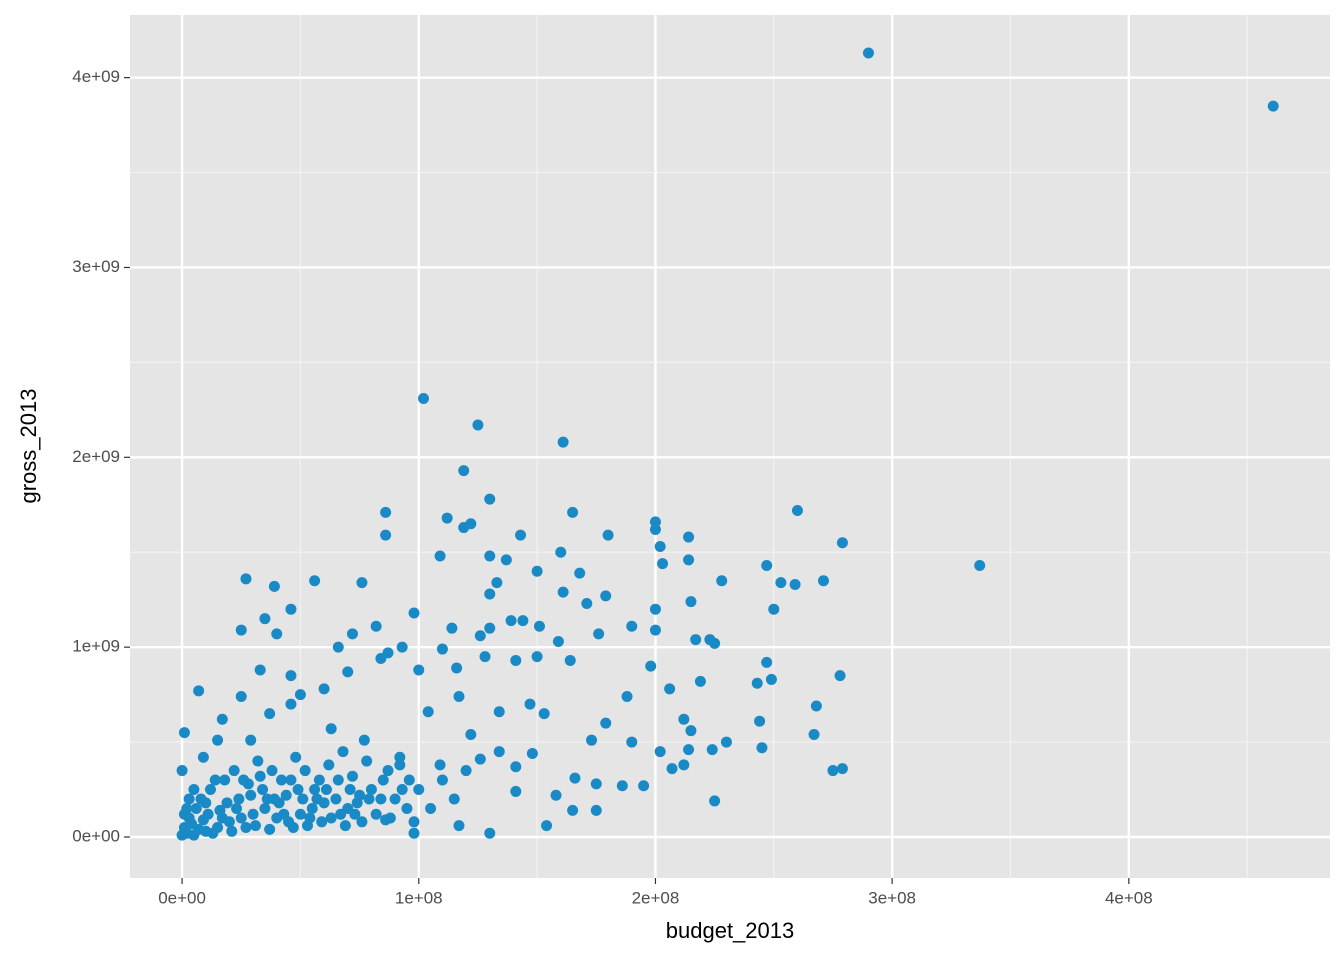 The height and width of the screenshot is (960, 1344). Describe the element at coordinates (1129, 897) in the screenshot. I see `x-tick-label: 4e+08` at that location.